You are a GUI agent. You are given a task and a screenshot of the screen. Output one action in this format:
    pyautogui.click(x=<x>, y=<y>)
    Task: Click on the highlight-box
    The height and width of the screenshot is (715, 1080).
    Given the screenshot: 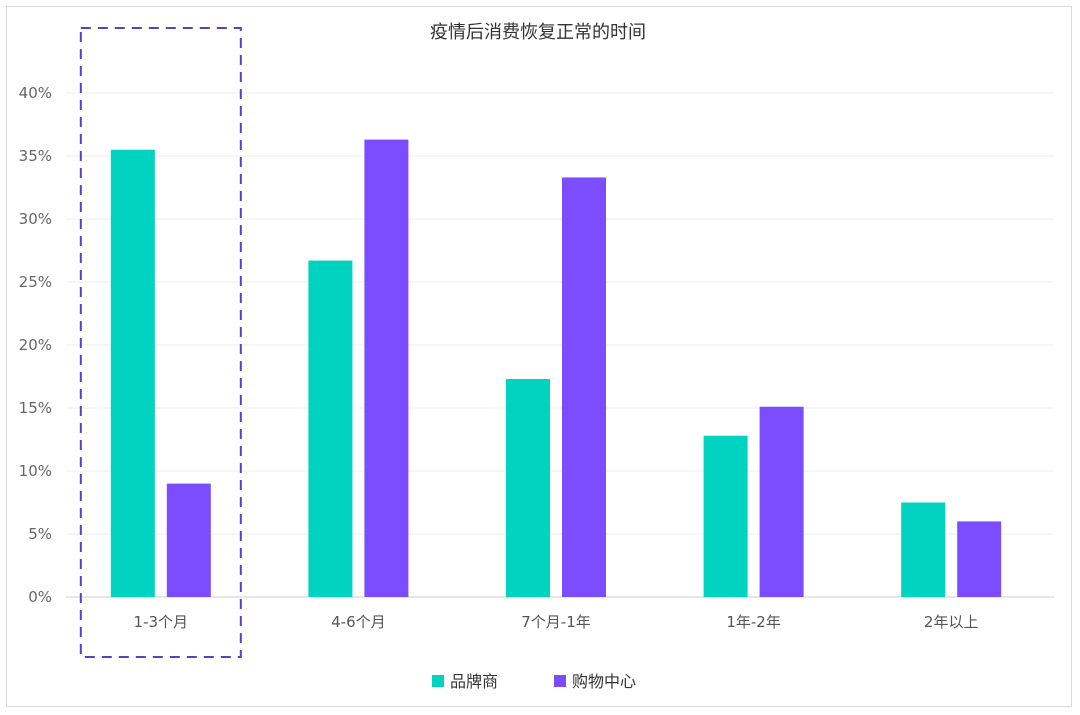 What is the action you would take?
    pyautogui.click(x=160, y=342)
    